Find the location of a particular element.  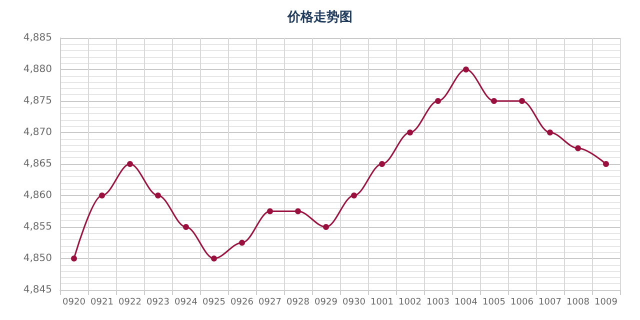

x-tick-label: 1009 is located at coordinates (606, 303).